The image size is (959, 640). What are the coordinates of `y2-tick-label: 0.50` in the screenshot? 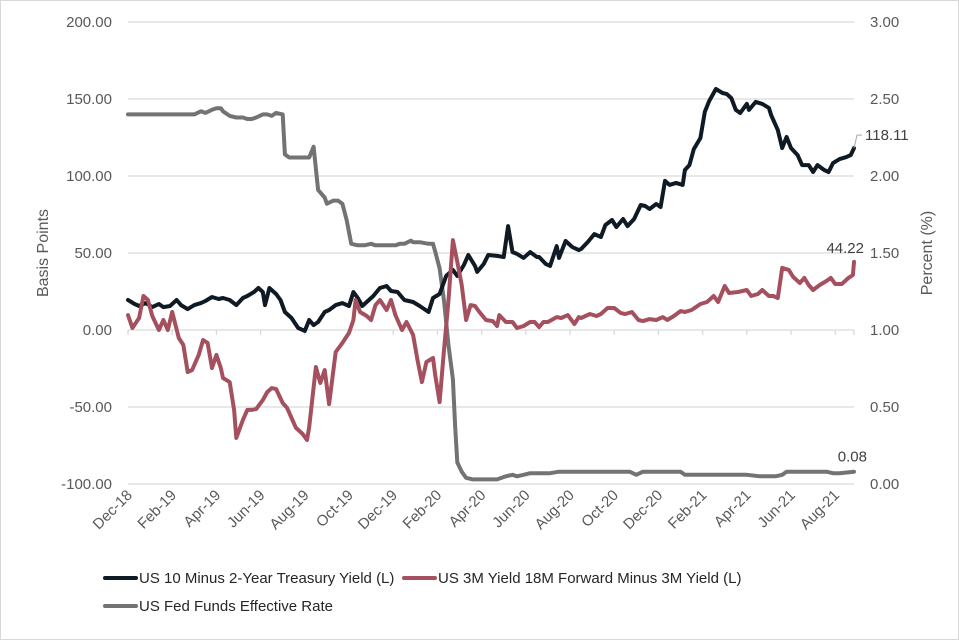 It's located at (884, 407).